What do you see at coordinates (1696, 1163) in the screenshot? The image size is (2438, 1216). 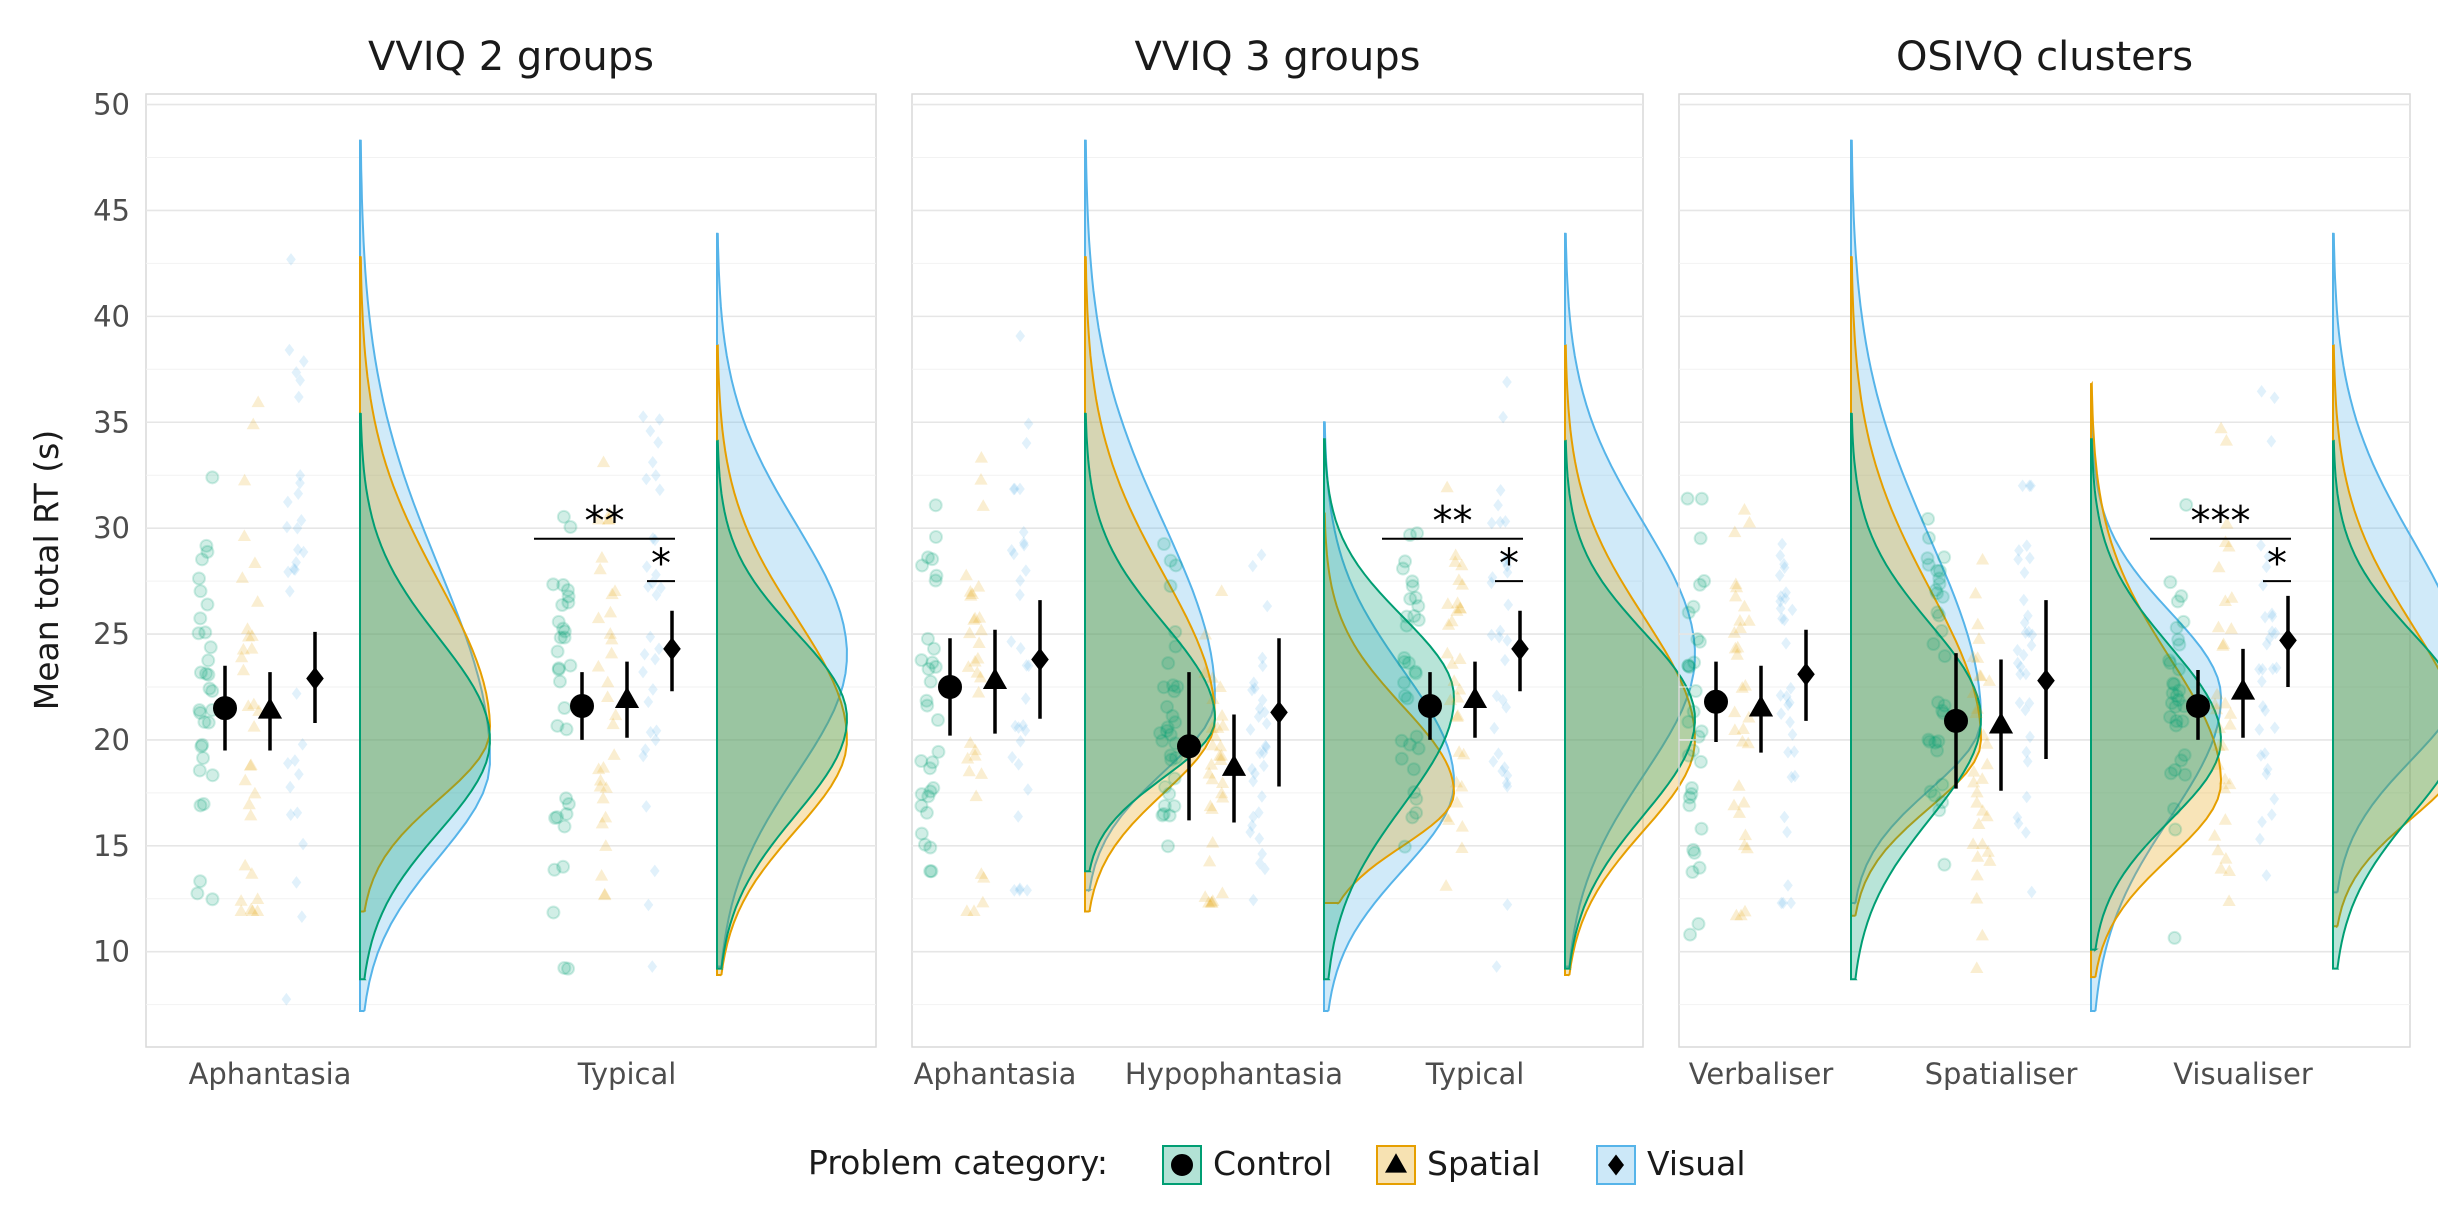 I see `legend-label: Visual` at bounding box center [1696, 1163].